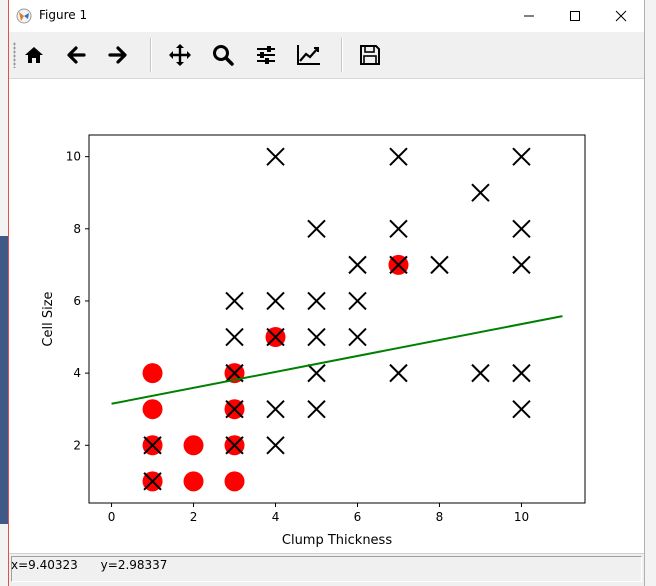 The width and height of the screenshot is (656, 586). I want to click on back-button, so click(76, 55).